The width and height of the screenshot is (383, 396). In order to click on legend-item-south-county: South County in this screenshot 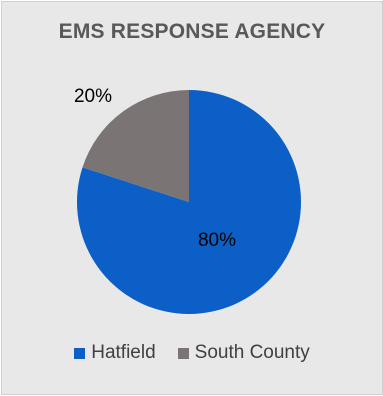, I will do `click(243, 353)`.